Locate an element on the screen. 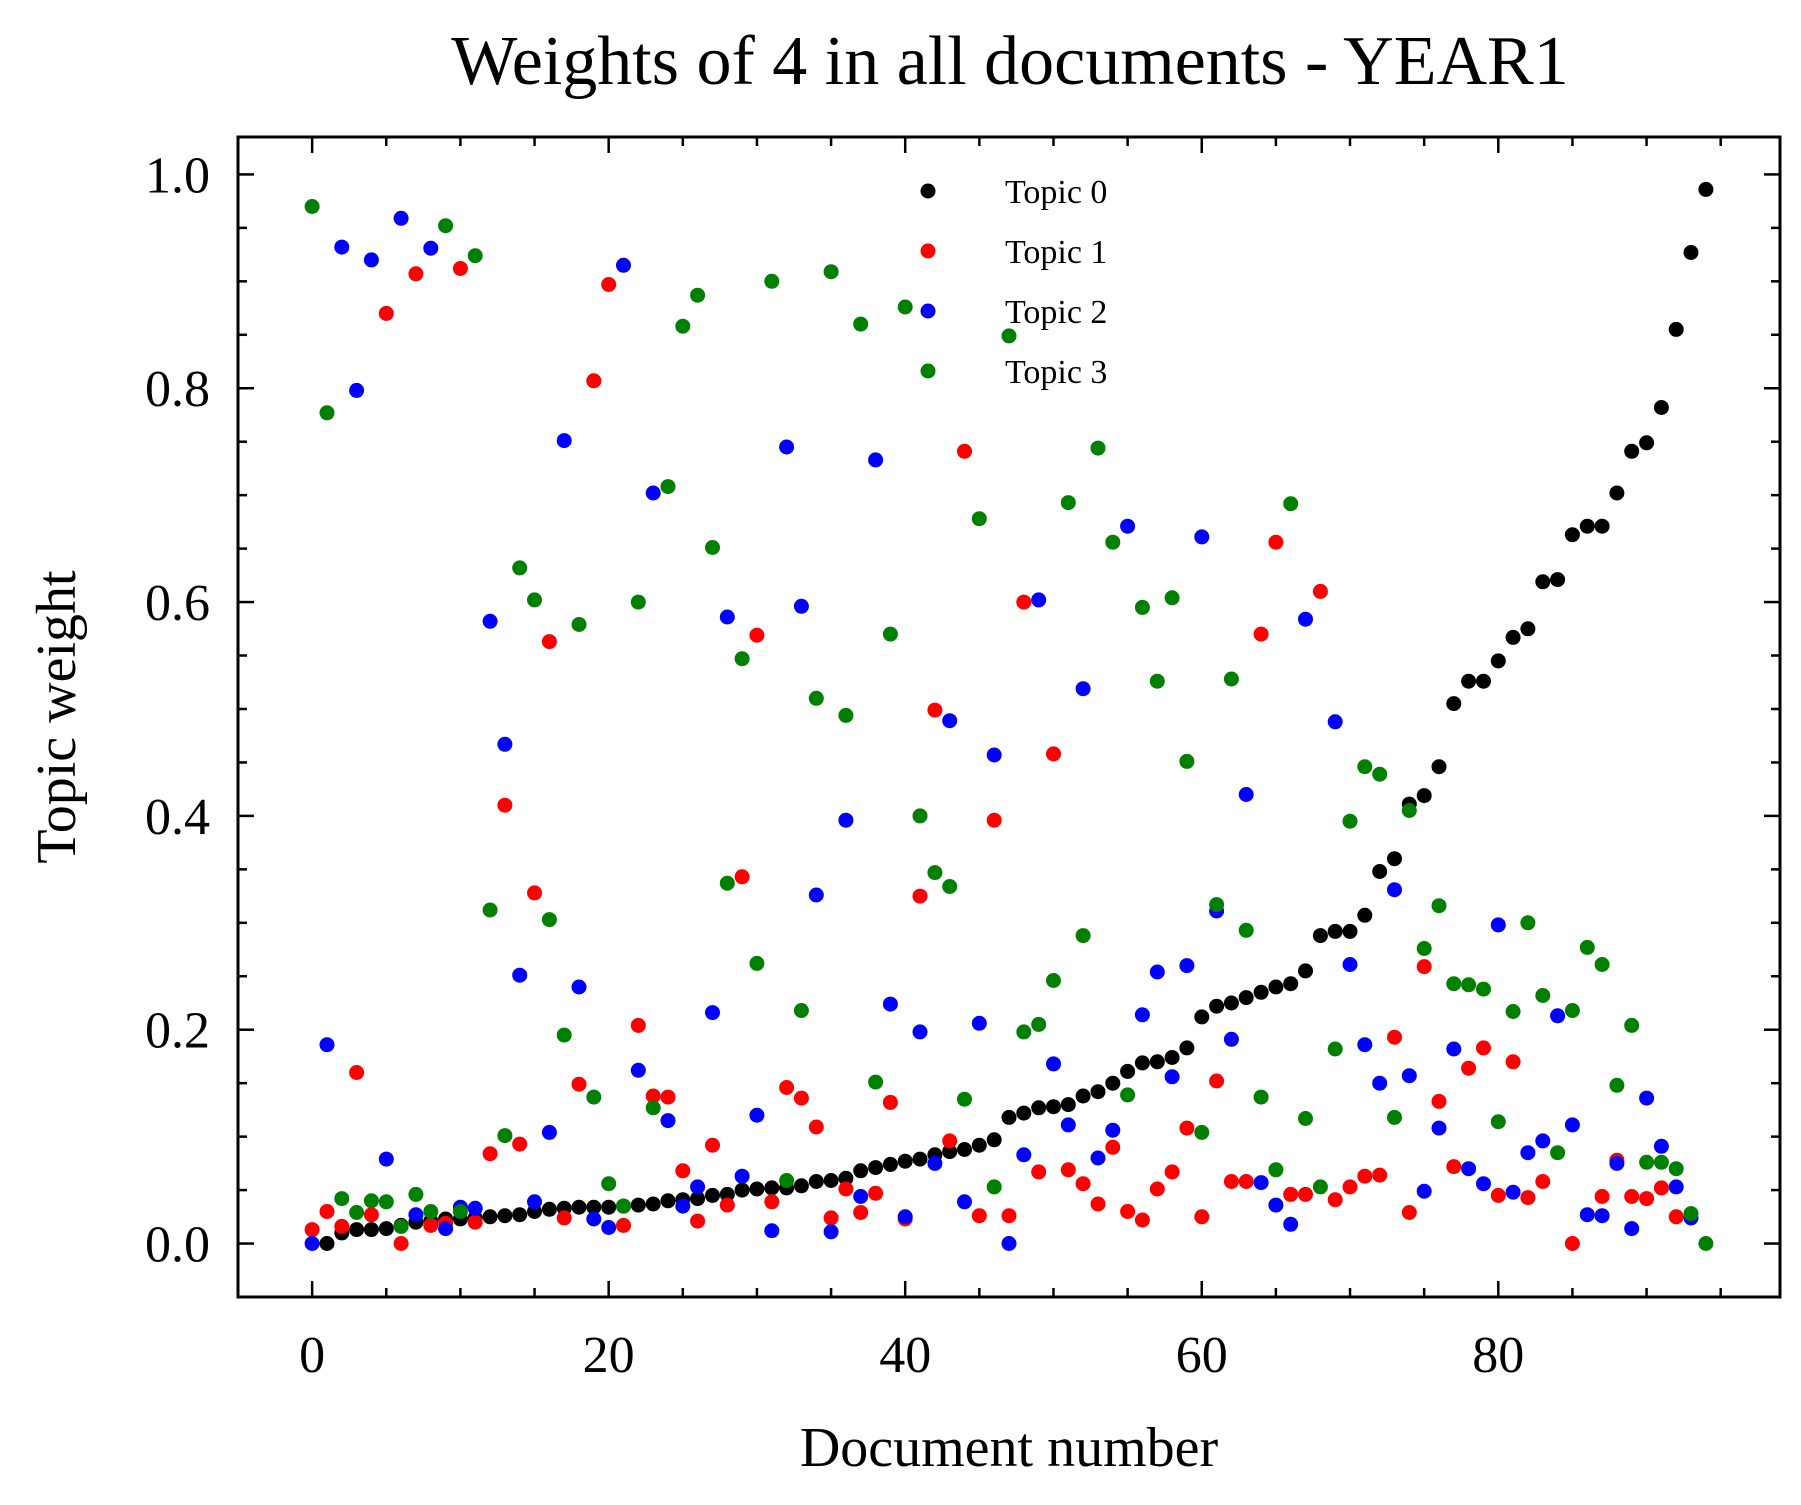 This screenshot has width=1801, height=1505. legend: Topic 0 Topic 1 Topic 2 Topic 3 is located at coordinates (1013, 282).